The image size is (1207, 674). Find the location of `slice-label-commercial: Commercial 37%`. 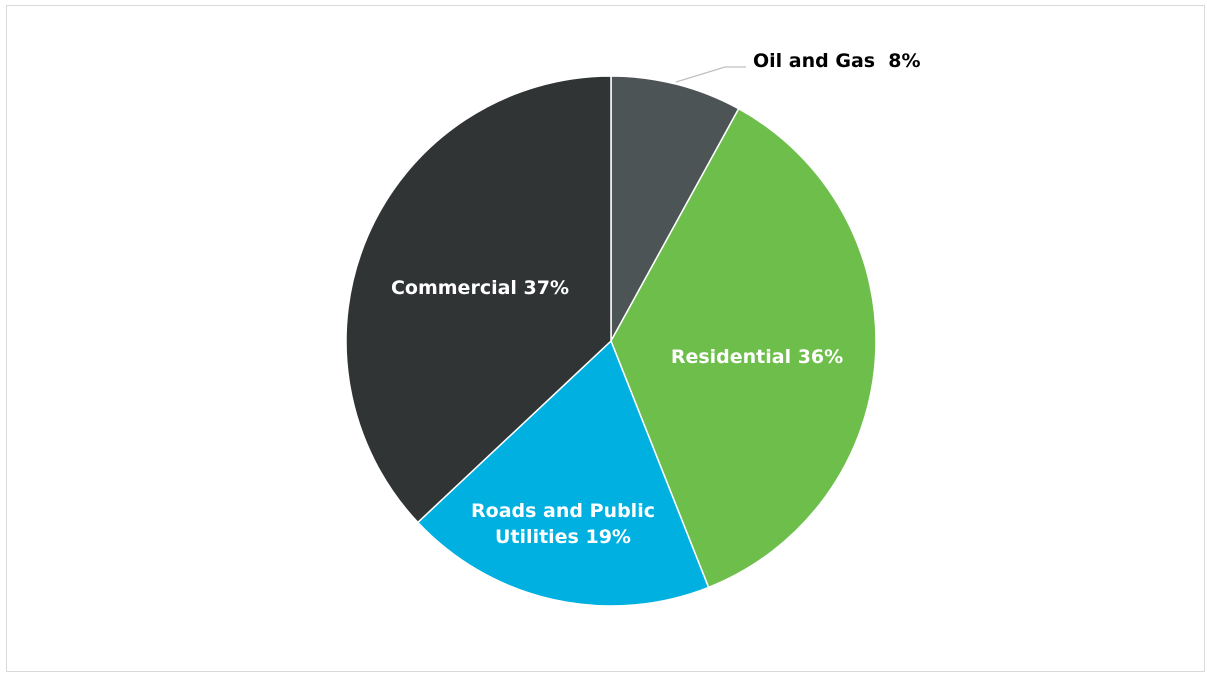

slice-label-commercial: Commercial 37% is located at coordinates (480, 288).